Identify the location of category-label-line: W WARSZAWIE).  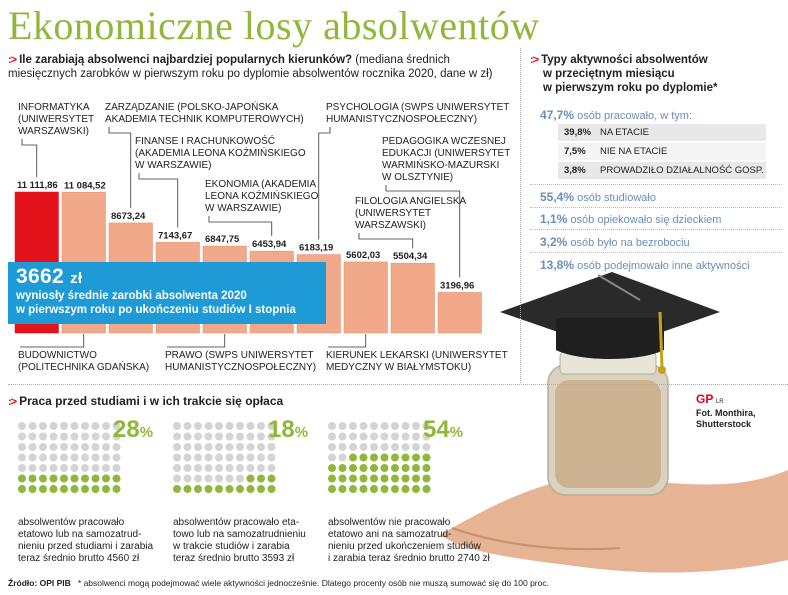
(173, 165).